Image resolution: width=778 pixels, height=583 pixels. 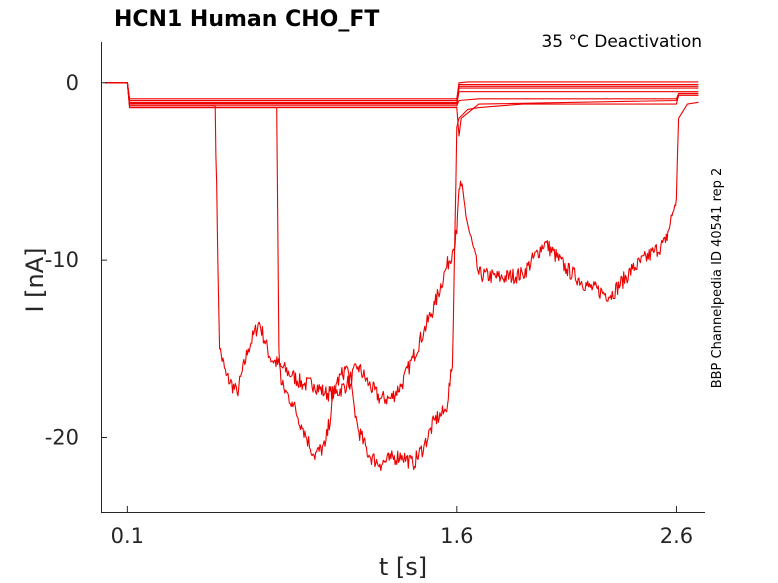 What do you see at coordinates (676, 536) in the screenshot?
I see `x-tick-label: 2.6` at bounding box center [676, 536].